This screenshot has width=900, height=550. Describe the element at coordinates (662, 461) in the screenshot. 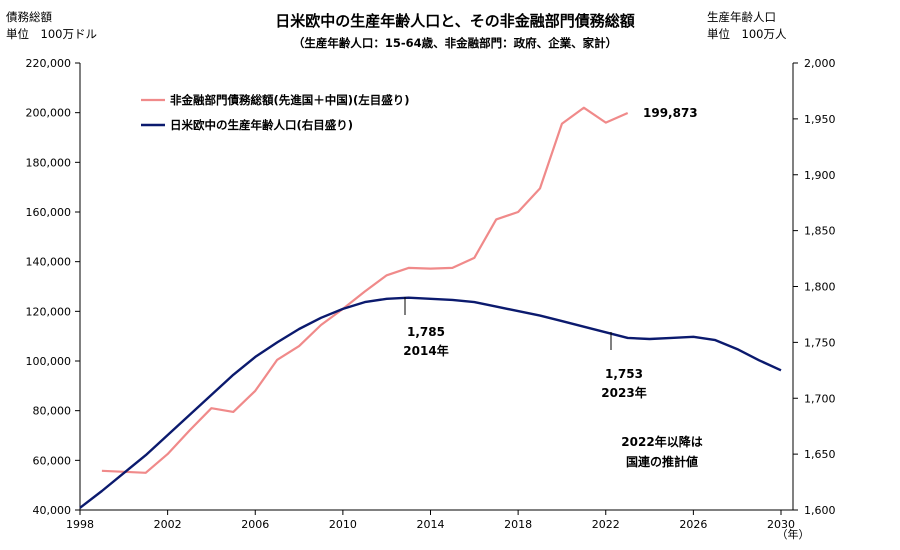

I see `annotation-note-line2: 国連の推計値` at that location.